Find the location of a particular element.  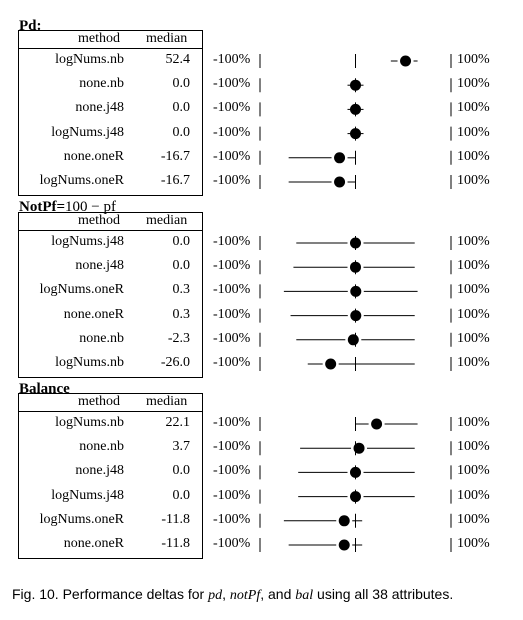

median-value: 3.7 is located at coordinates (181, 447).